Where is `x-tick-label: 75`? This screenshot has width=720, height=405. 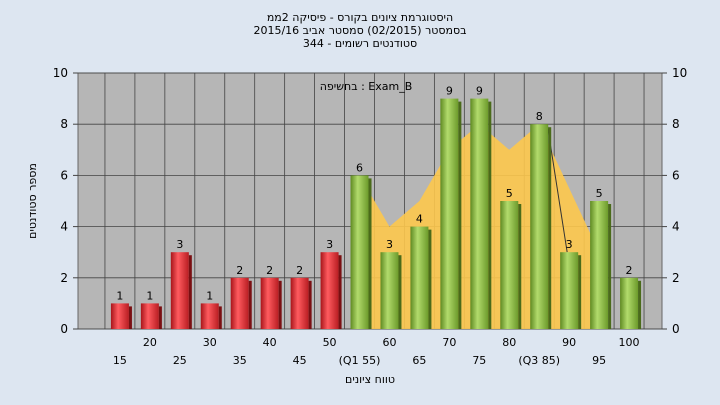
x-tick-label: 75 is located at coordinates (479, 360).